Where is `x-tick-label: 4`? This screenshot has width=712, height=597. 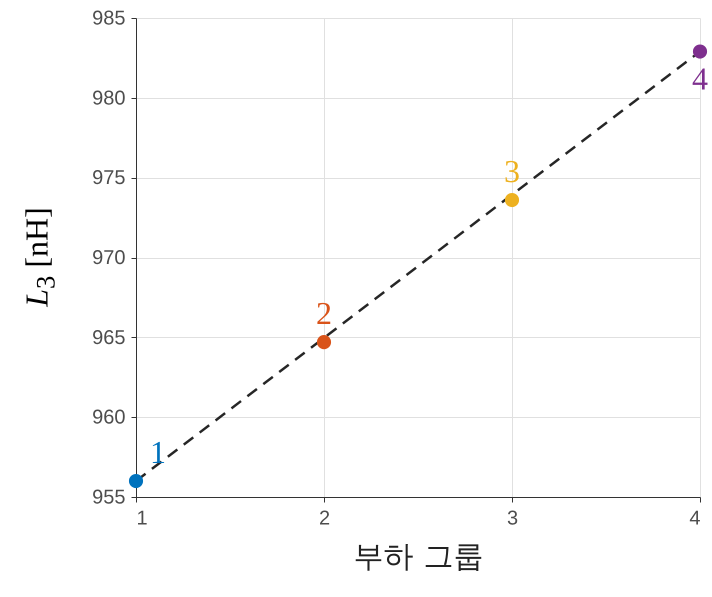 x-tick-label: 4 is located at coordinates (694, 519).